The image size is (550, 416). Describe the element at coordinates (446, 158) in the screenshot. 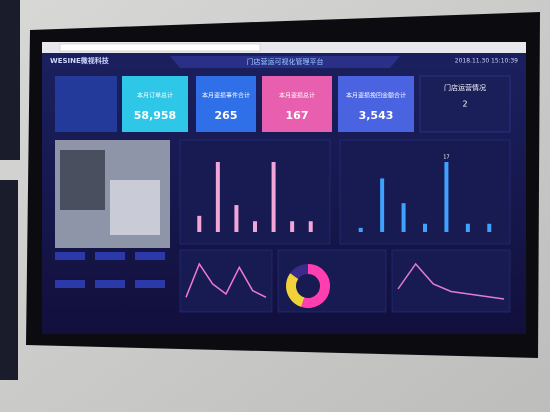

I see `bar-label: 17` at that location.